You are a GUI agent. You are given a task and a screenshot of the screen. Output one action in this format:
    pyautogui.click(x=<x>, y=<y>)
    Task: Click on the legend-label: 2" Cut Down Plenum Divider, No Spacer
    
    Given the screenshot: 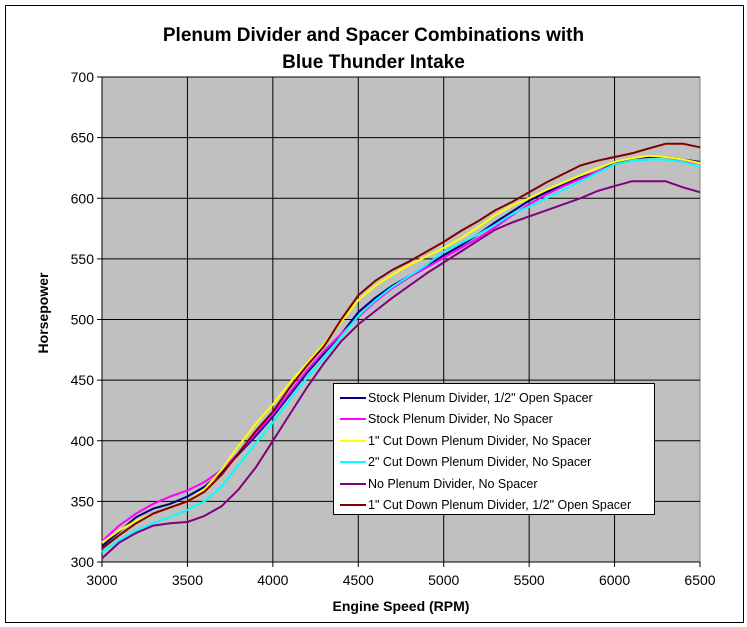 What is the action you would take?
    pyautogui.click(x=480, y=462)
    